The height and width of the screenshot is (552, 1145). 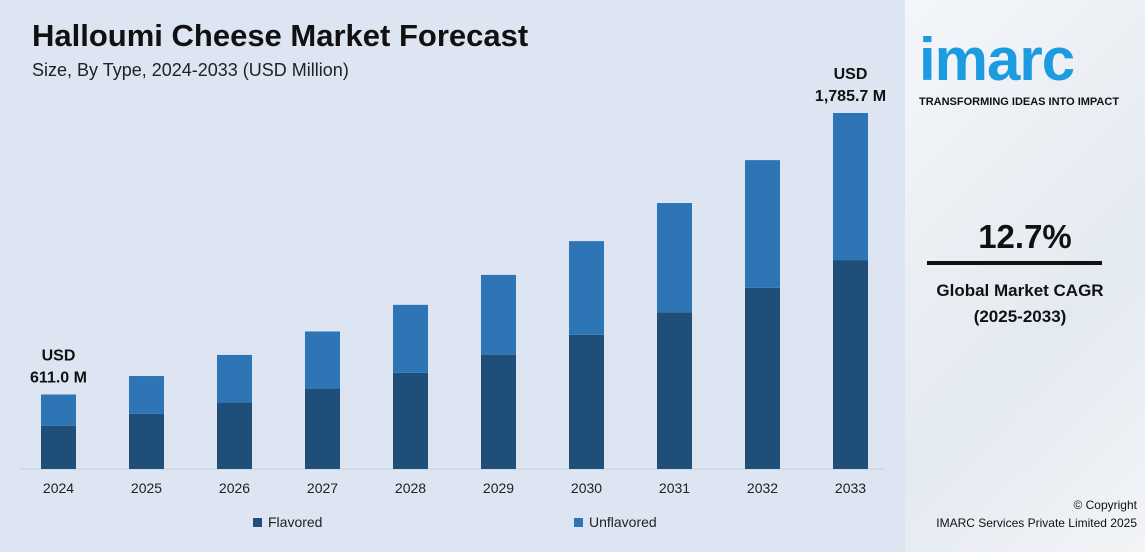 What do you see at coordinates (674, 488) in the screenshot?
I see `x-tick-label: 2031` at bounding box center [674, 488].